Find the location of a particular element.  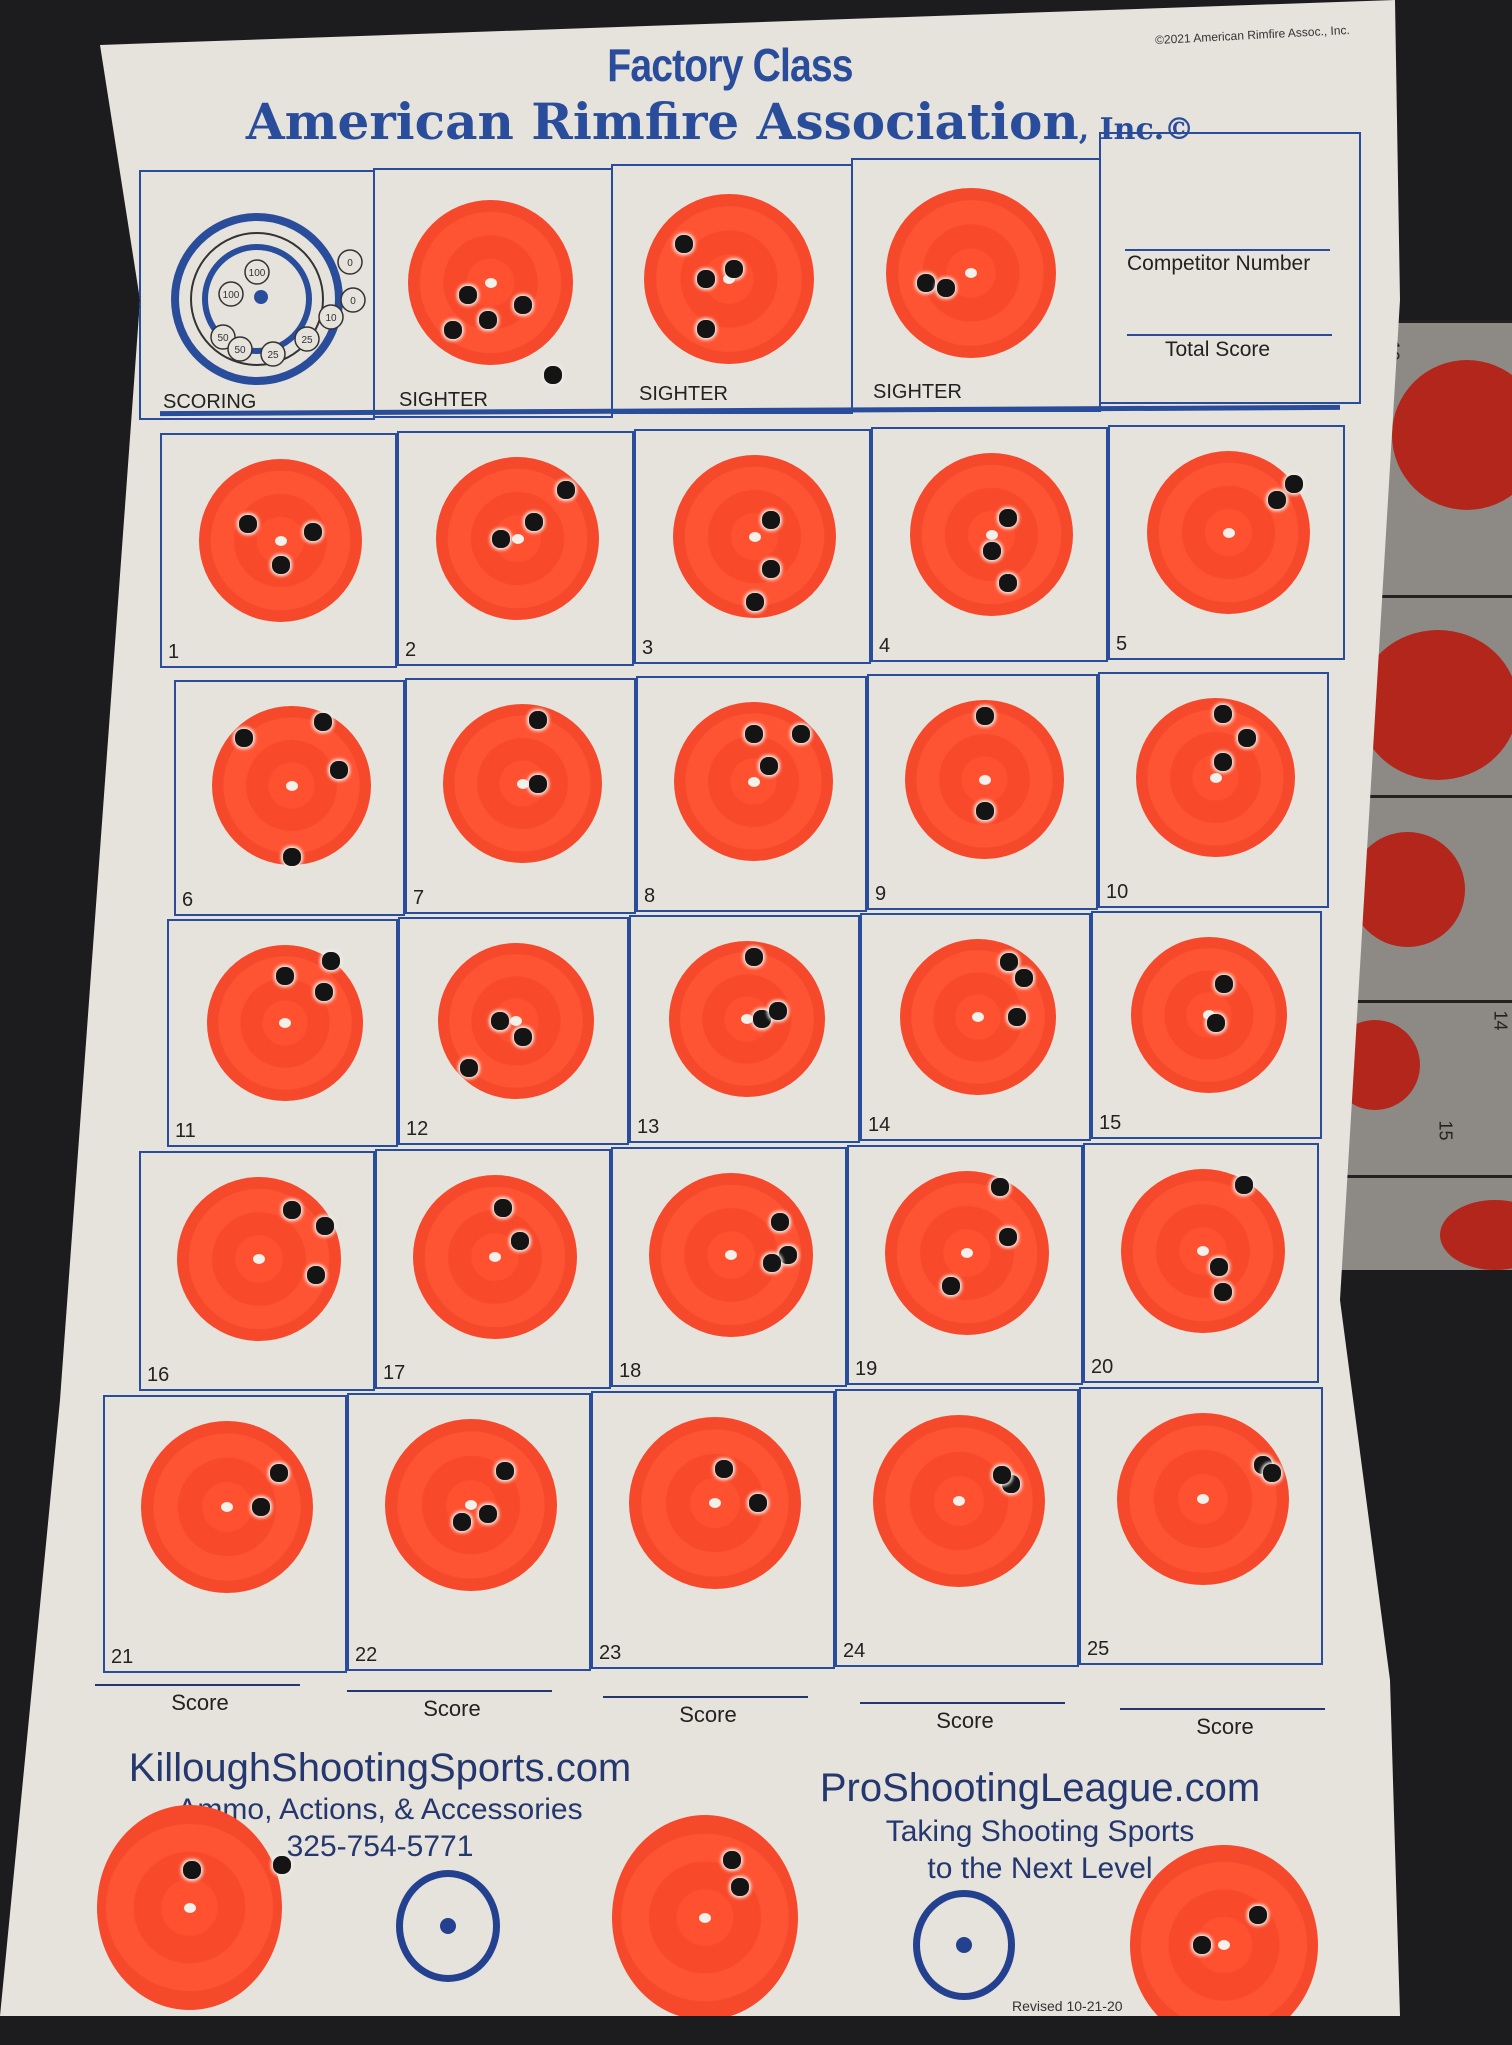

target-cell: 10 is located at coordinates (1213, 790).